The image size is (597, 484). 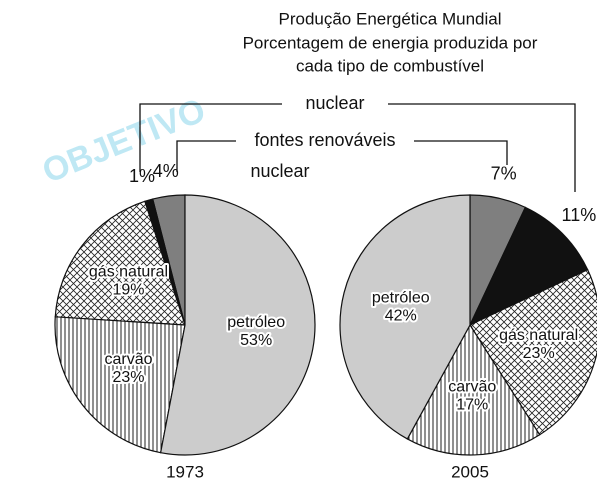 What do you see at coordinates (166, 171) in the screenshot?
I see `value-label: 4%` at bounding box center [166, 171].